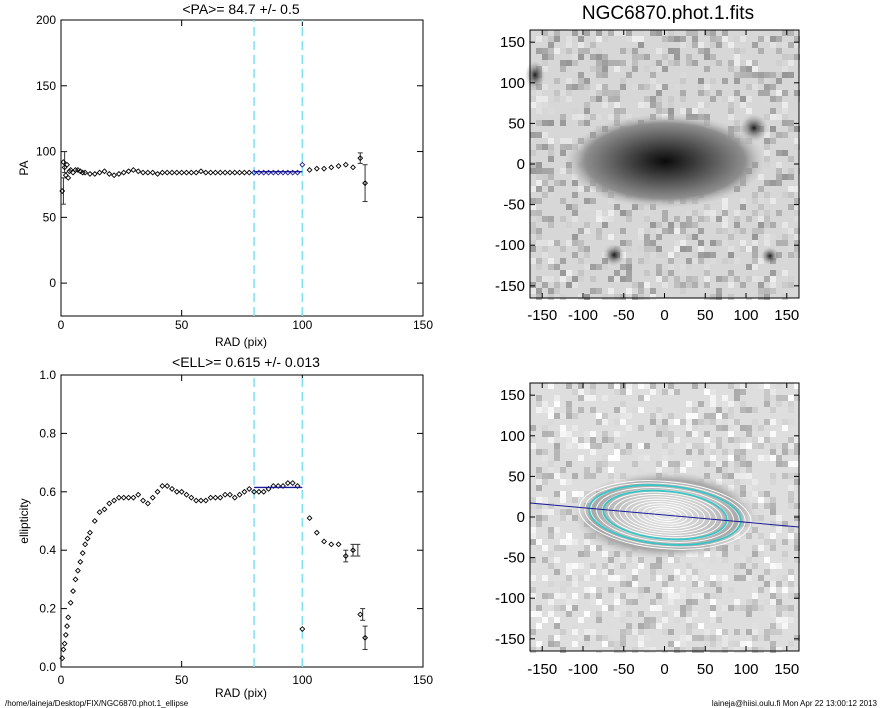 This screenshot has height=708, width=885. Describe the element at coordinates (182, 325) in the screenshot. I see `pa-xtick-label: 50` at that location.